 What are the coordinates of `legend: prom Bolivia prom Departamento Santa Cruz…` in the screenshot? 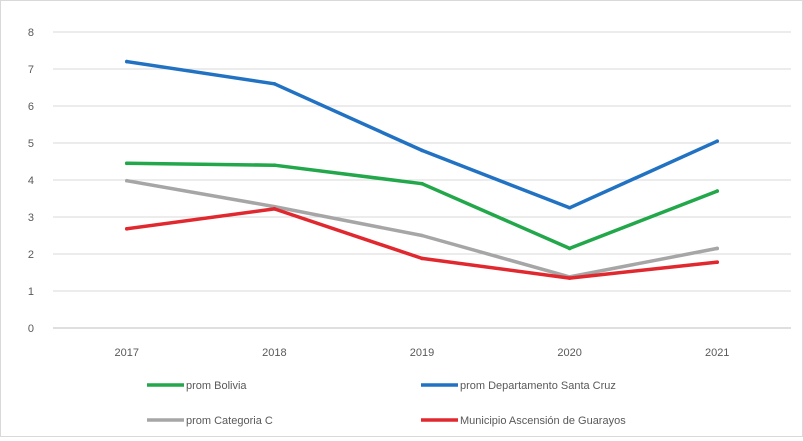 It's located at (386, 403).